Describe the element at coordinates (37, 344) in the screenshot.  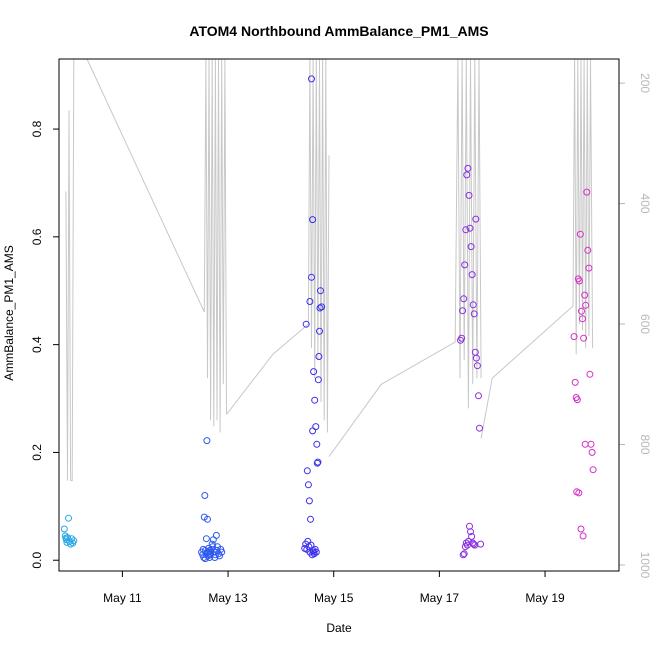
I see `y-tick-label: 0.4` at that location.